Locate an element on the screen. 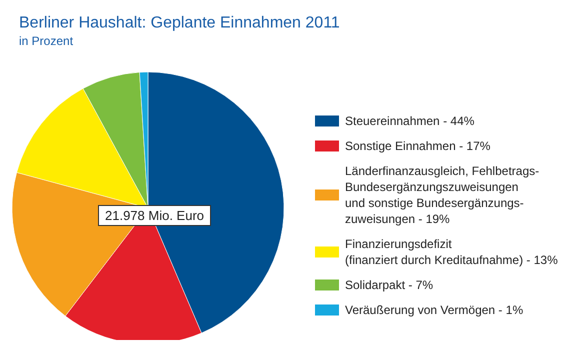  legend-label: Länderfinanzausgleich, Fehlbetrags- Bundesergänzungszuweisungen und sonstige Bundesergänzungs- zuweisungen - 19% is located at coordinates (442, 195).